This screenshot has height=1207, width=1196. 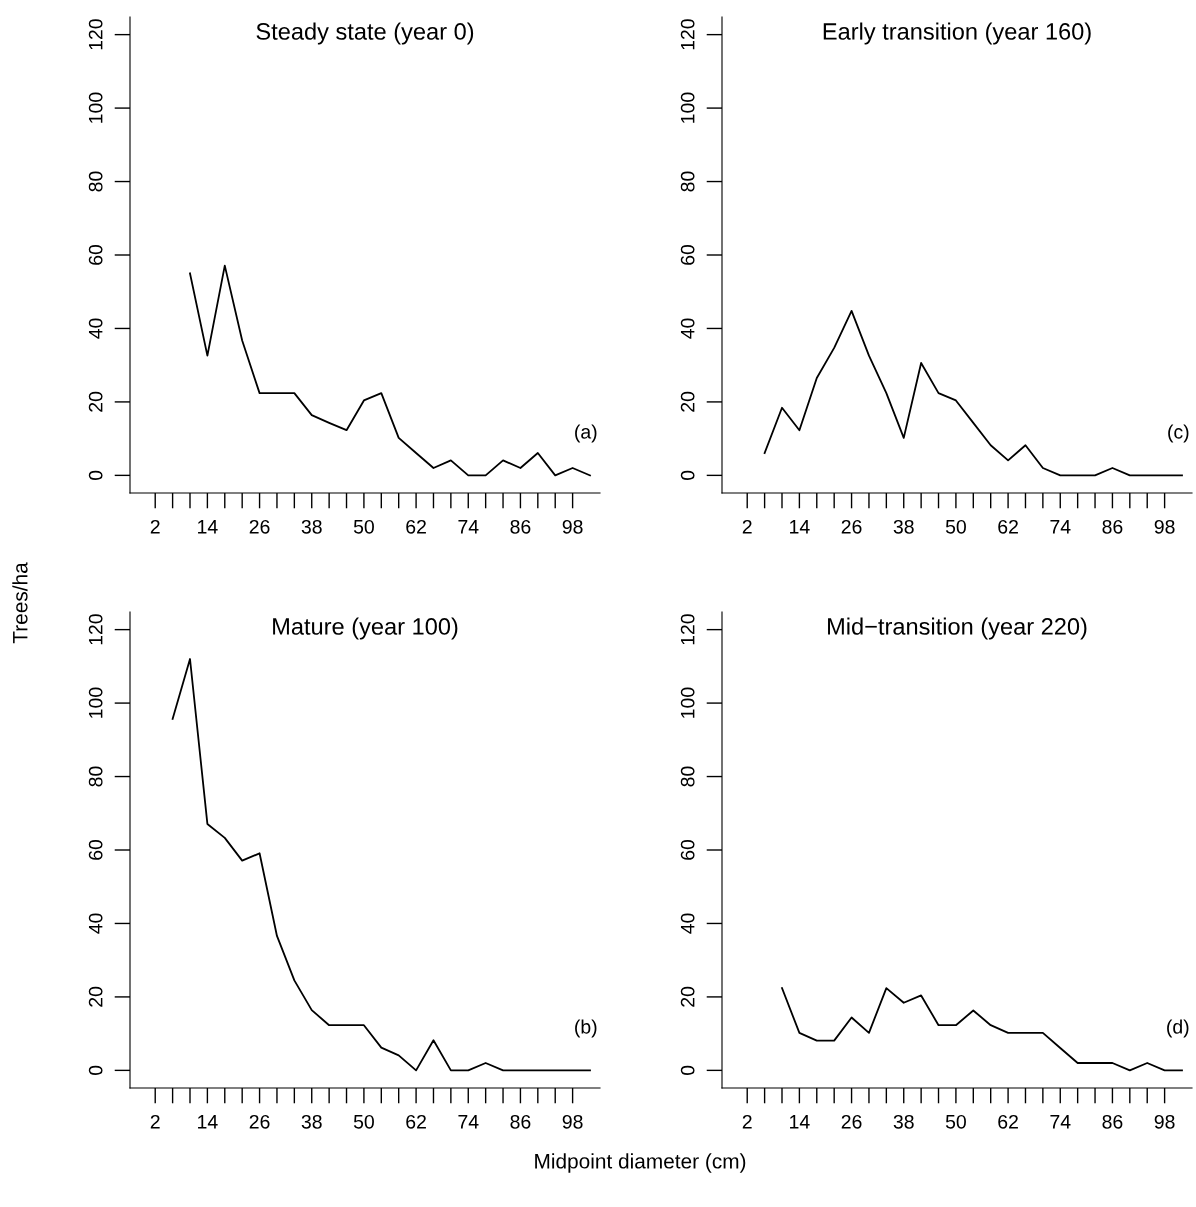 What do you see at coordinates (640, 1163) in the screenshot?
I see `x-axis-title: Midpoint diameter (cm)` at bounding box center [640, 1163].